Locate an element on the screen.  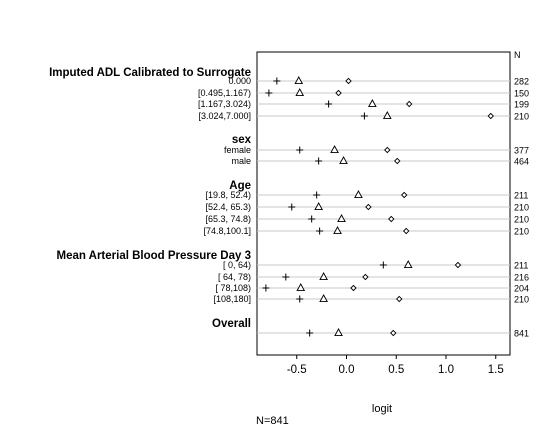
row-n-value: 841 is located at coordinates (521, 334).